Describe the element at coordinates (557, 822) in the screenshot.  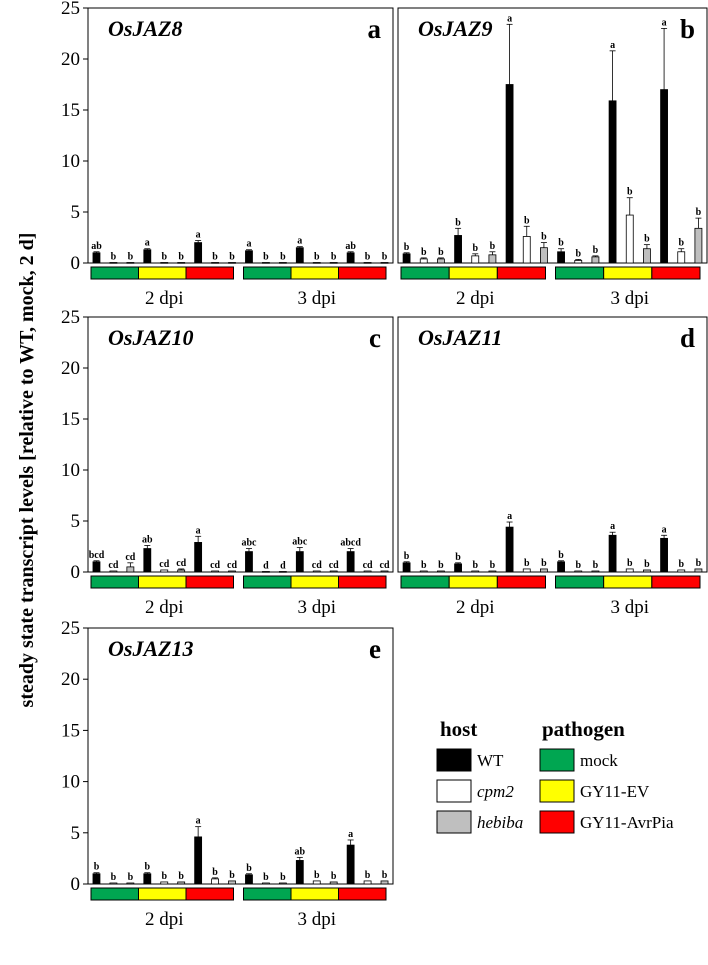
I see `legend-swatch-gy11-avrpia` at that location.